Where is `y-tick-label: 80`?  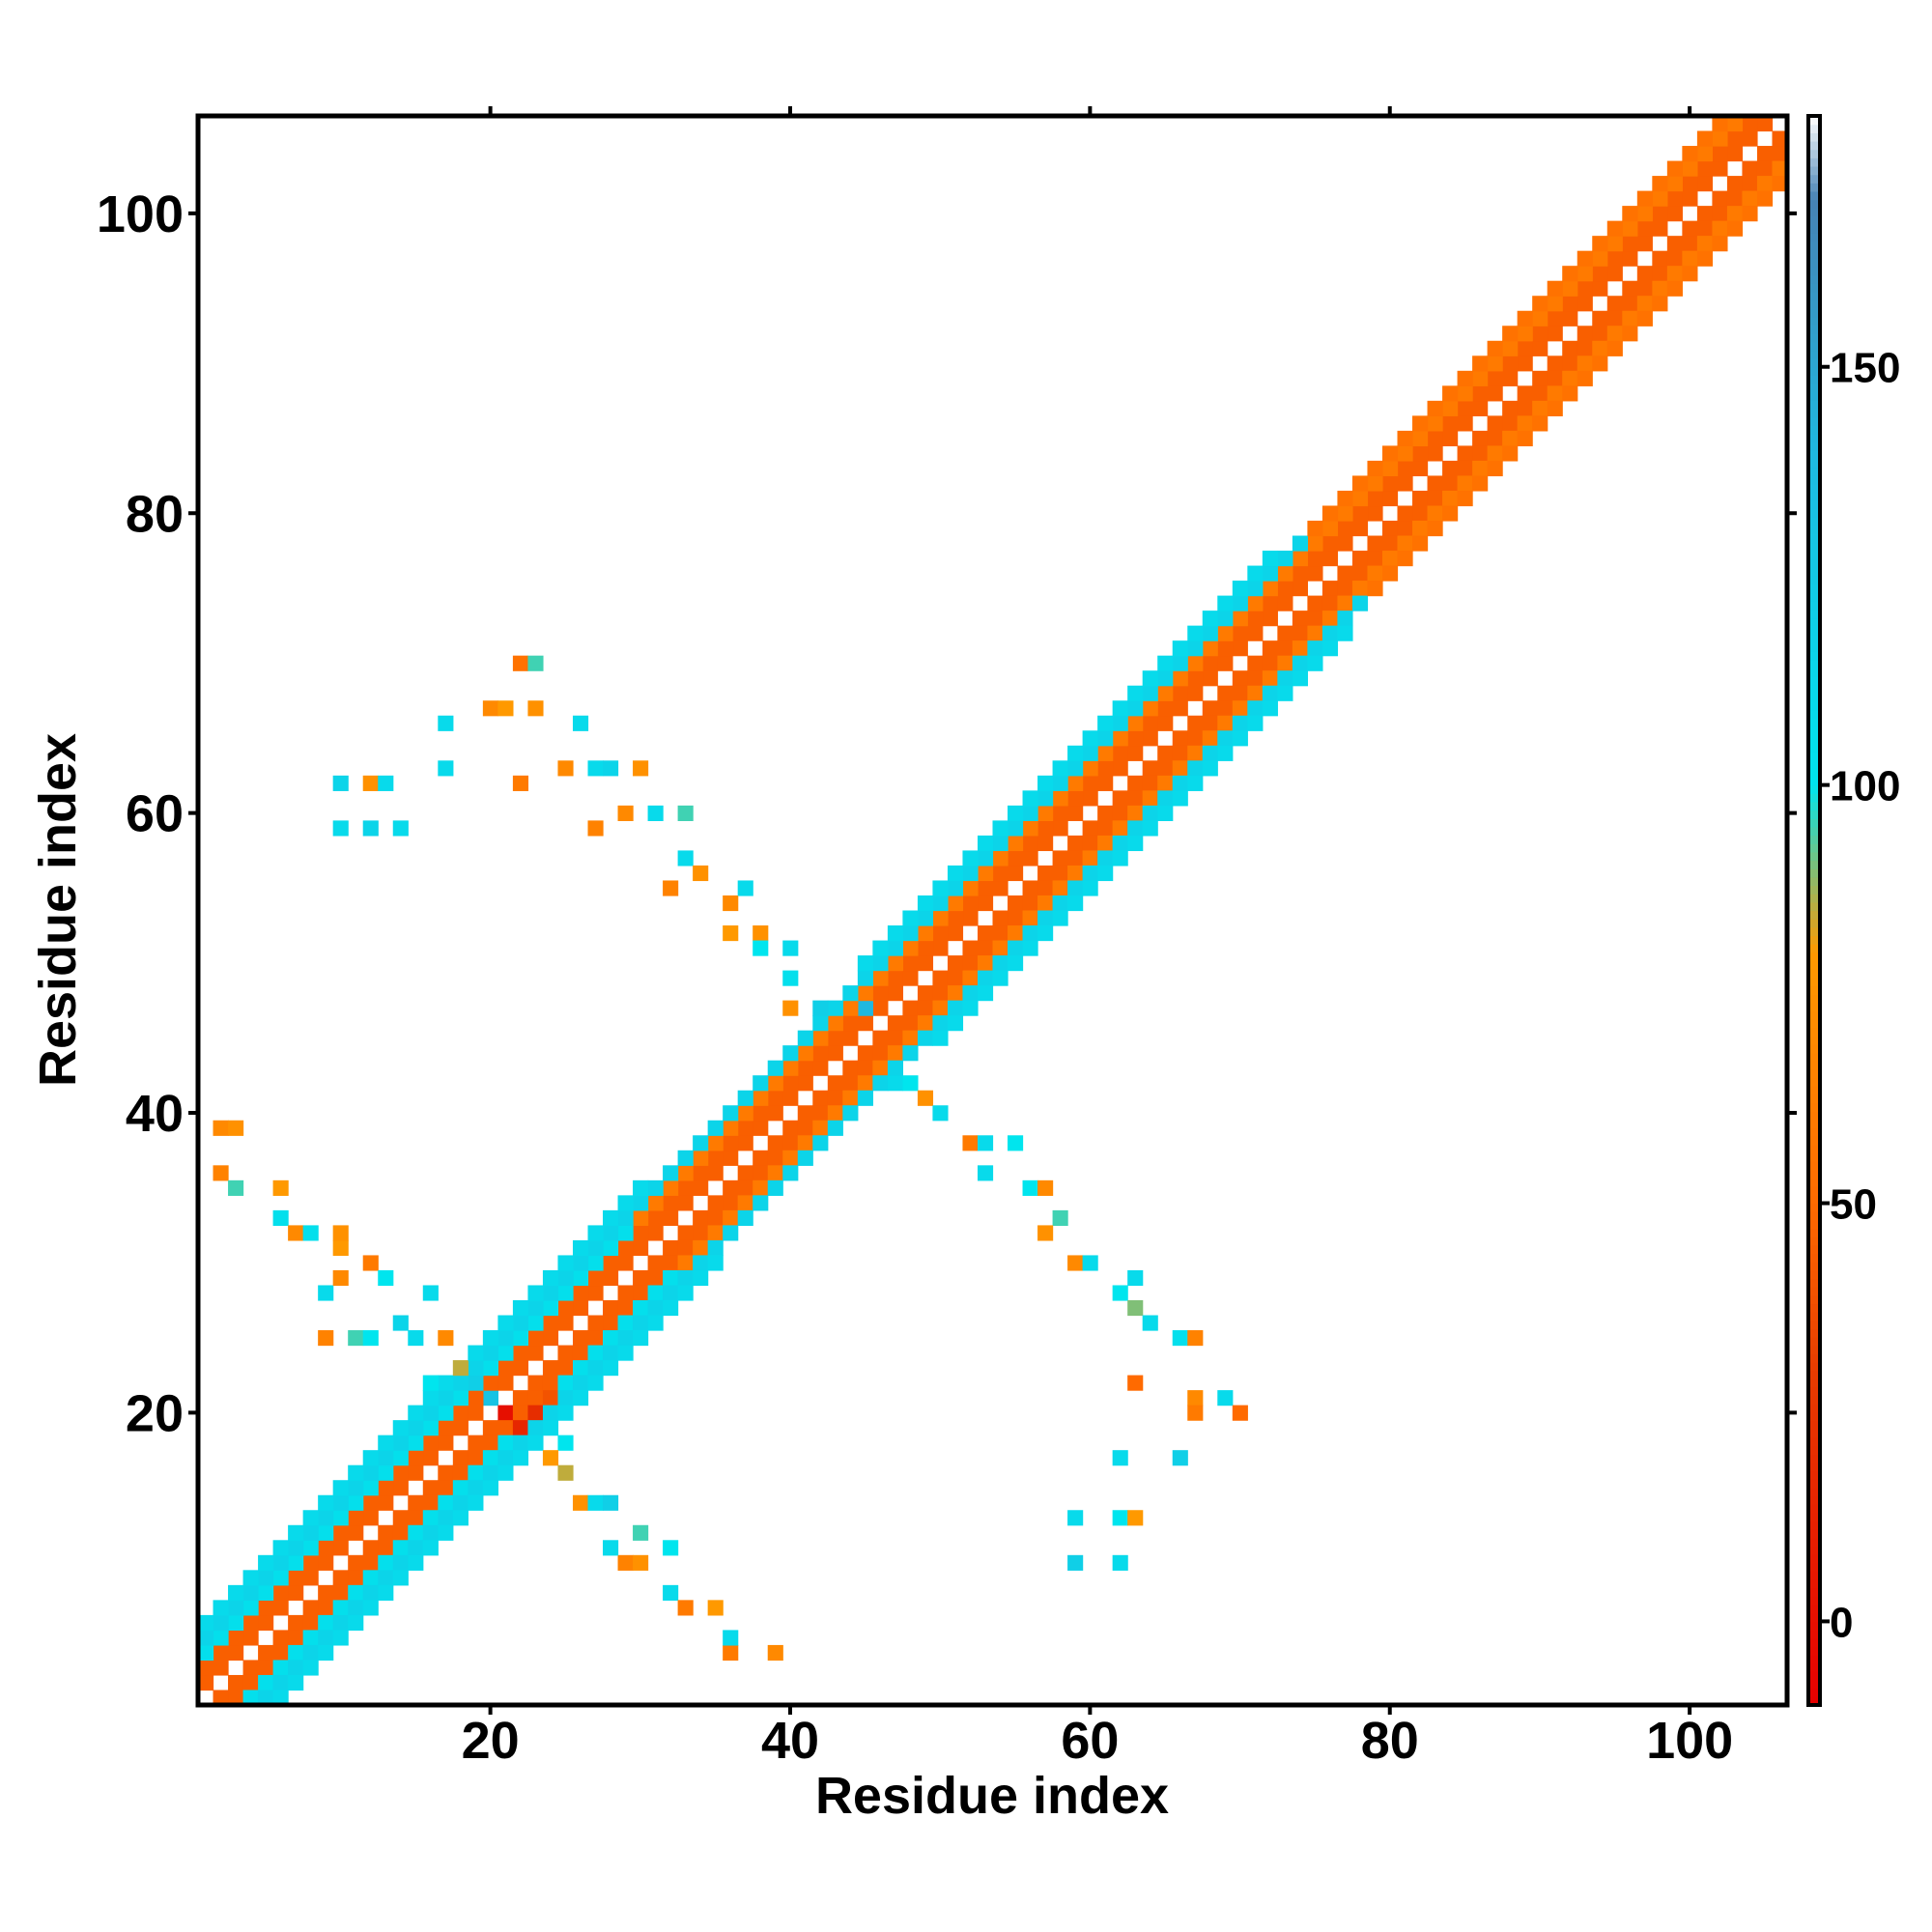 y-tick-label: 80 is located at coordinates (155, 514).